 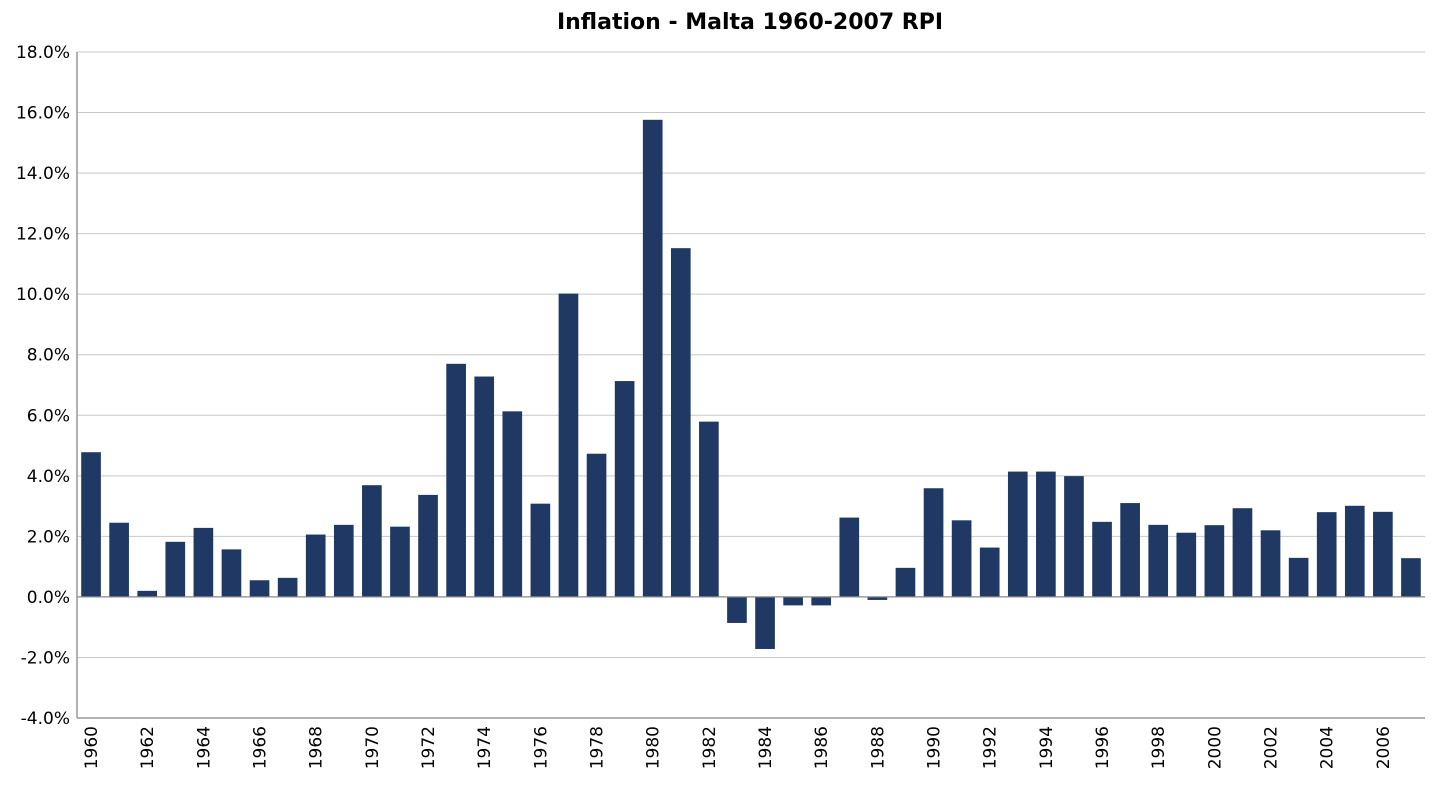 What do you see at coordinates (878, 747) in the screenshot?
I see `x-tick-label: 1988` at bounding box center [878, 747].